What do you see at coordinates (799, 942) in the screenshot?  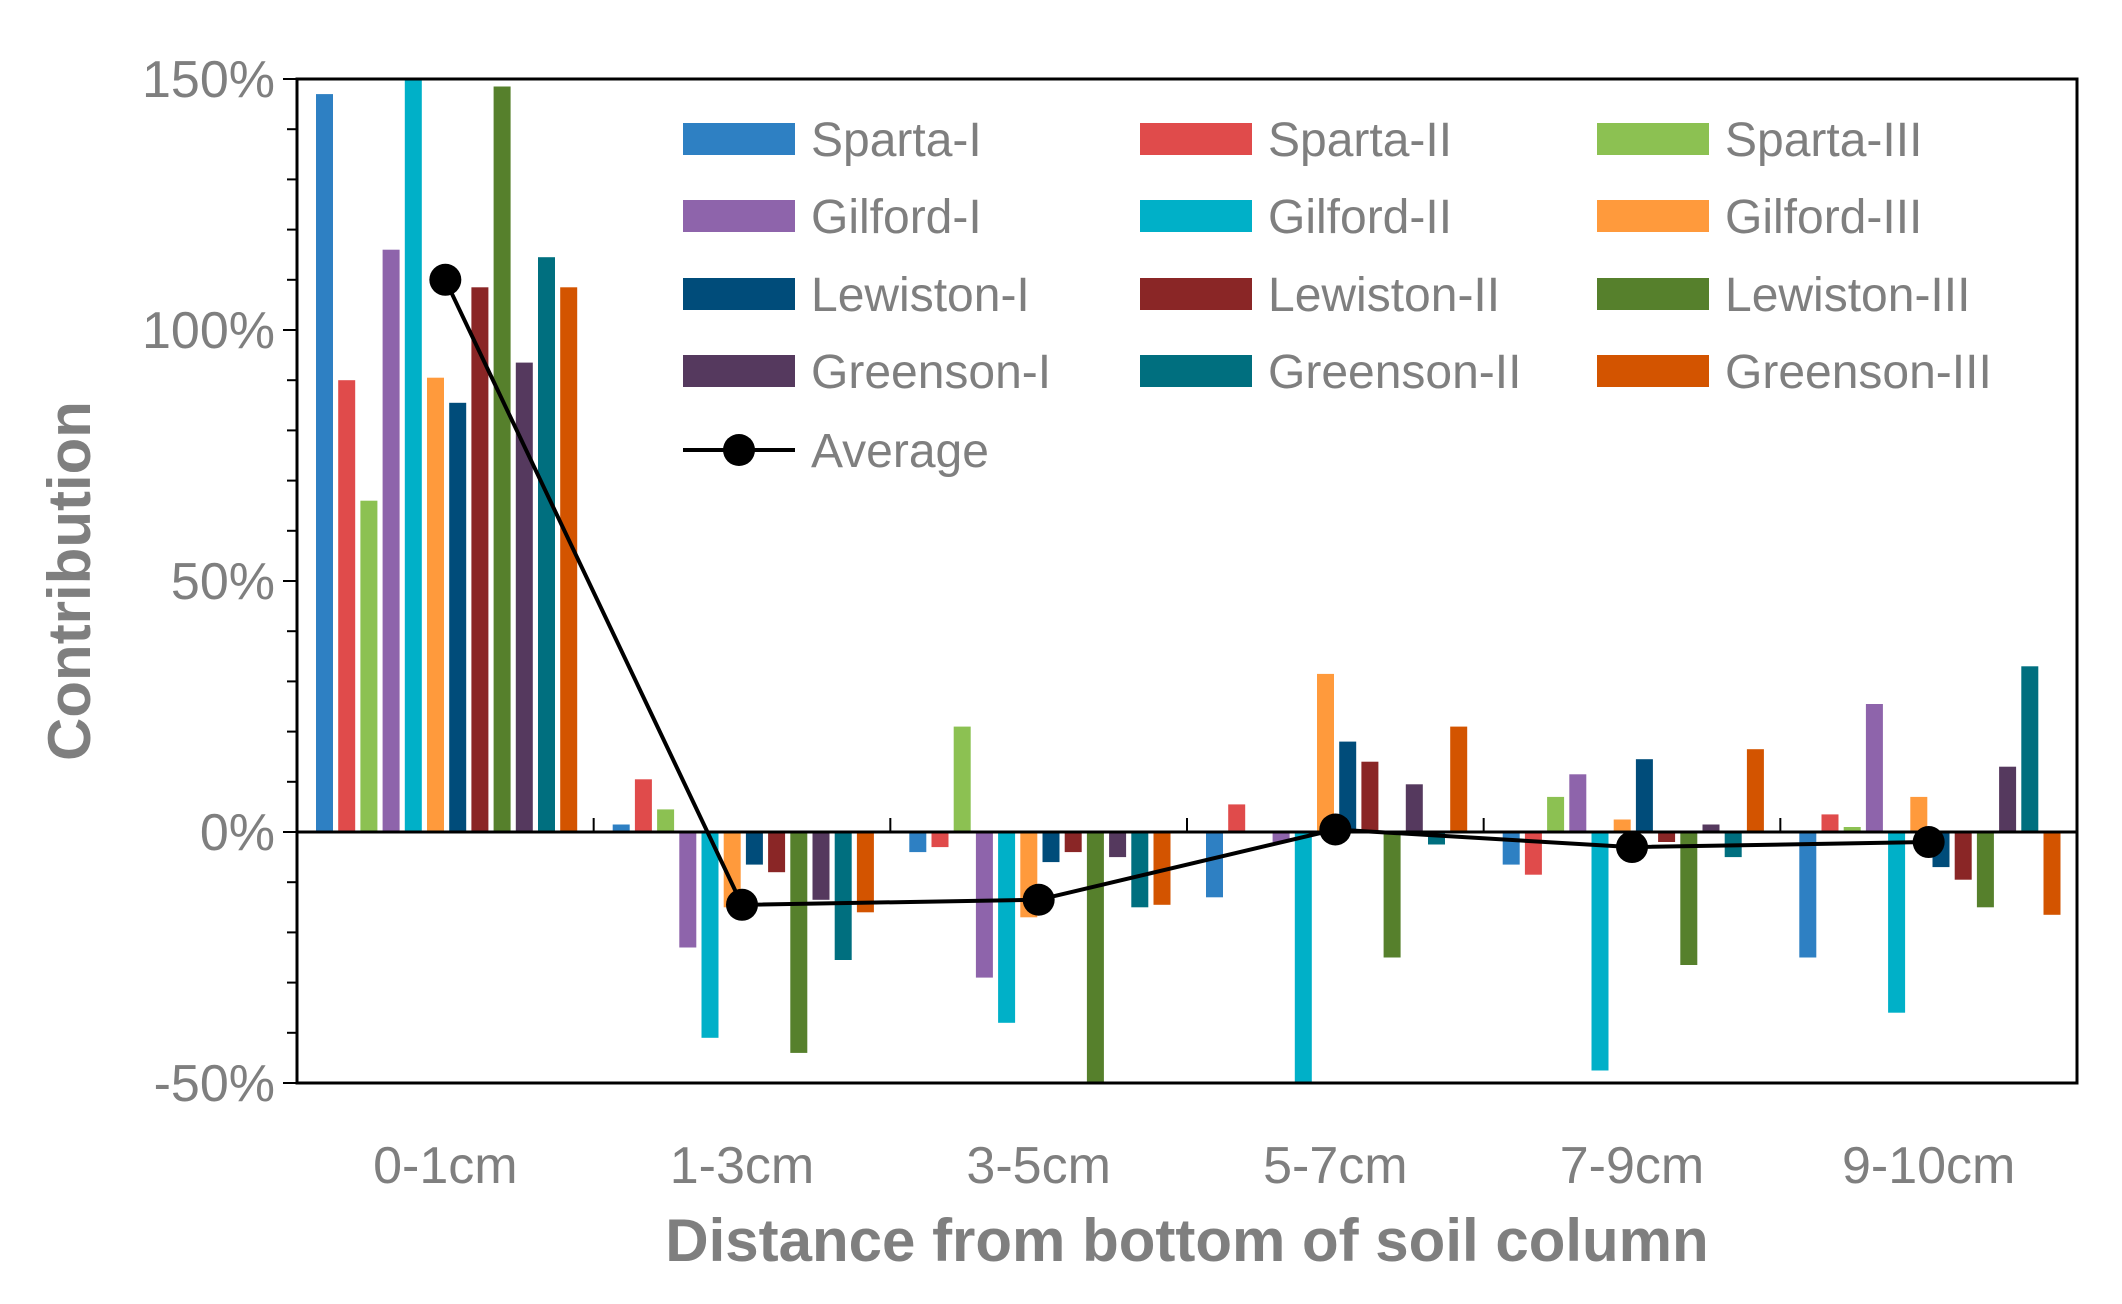 I see `bar-lewiston-iii-1-3cm` at bounding box center [799, 942].